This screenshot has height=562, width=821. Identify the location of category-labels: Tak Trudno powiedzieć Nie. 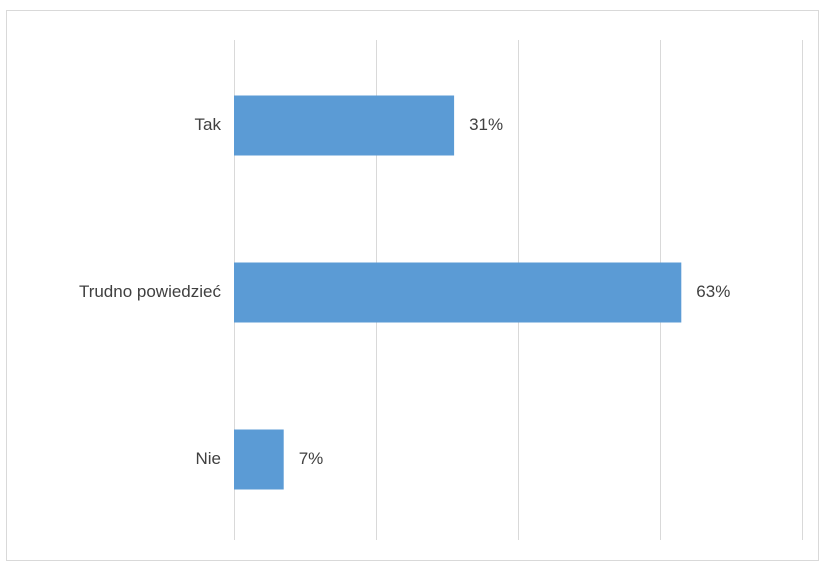
(150, 291).